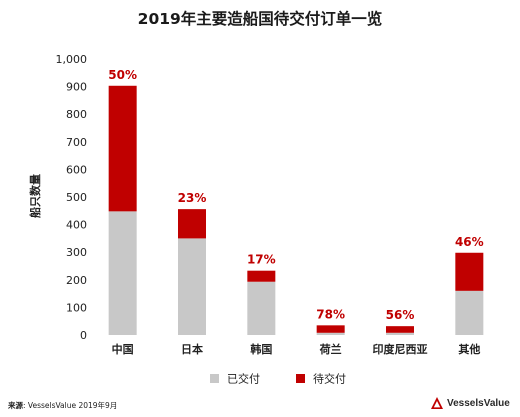  What do you see at coordinates (400, 349) in the screenshot?
I see `x-tick-label: 印度尼西亚` at bounding box center [400, 349].